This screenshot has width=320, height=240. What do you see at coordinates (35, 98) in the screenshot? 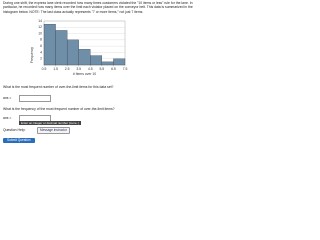
I see `answer-input` at bounding box center [35, 98].